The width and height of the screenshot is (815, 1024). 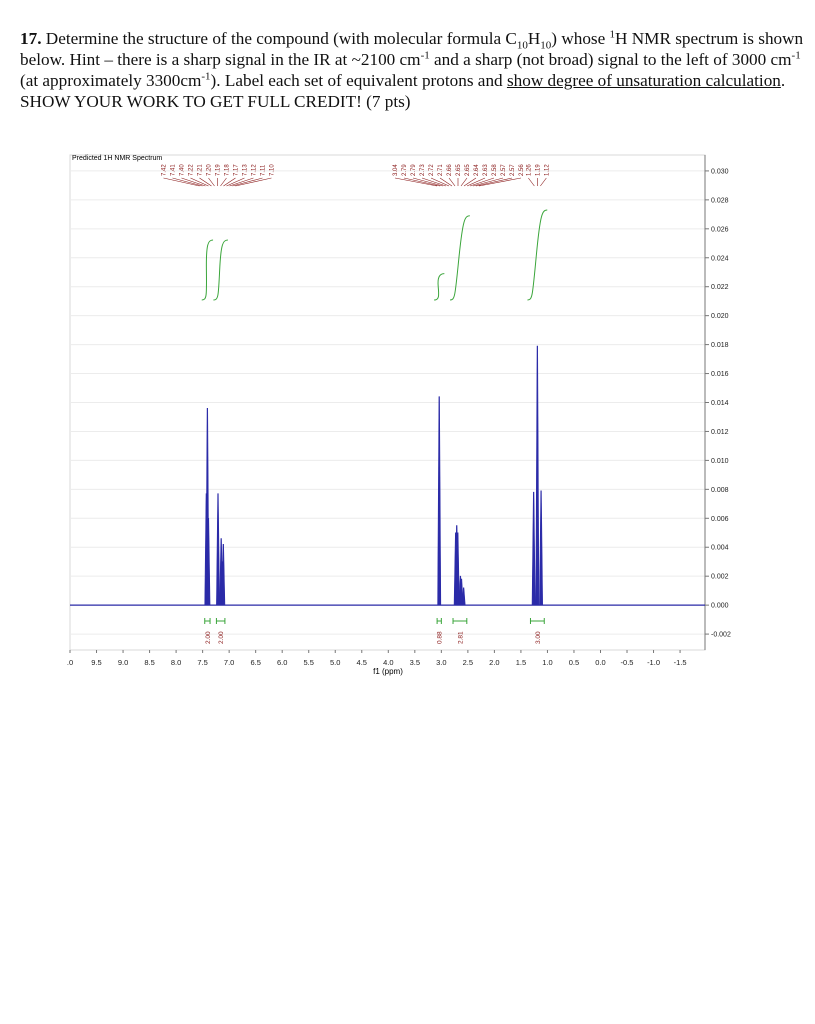 What do you see at coordinates (720, 548) in the screenshot?
I see `y-tick-label: 0.004` at bounding box center [720, 548].